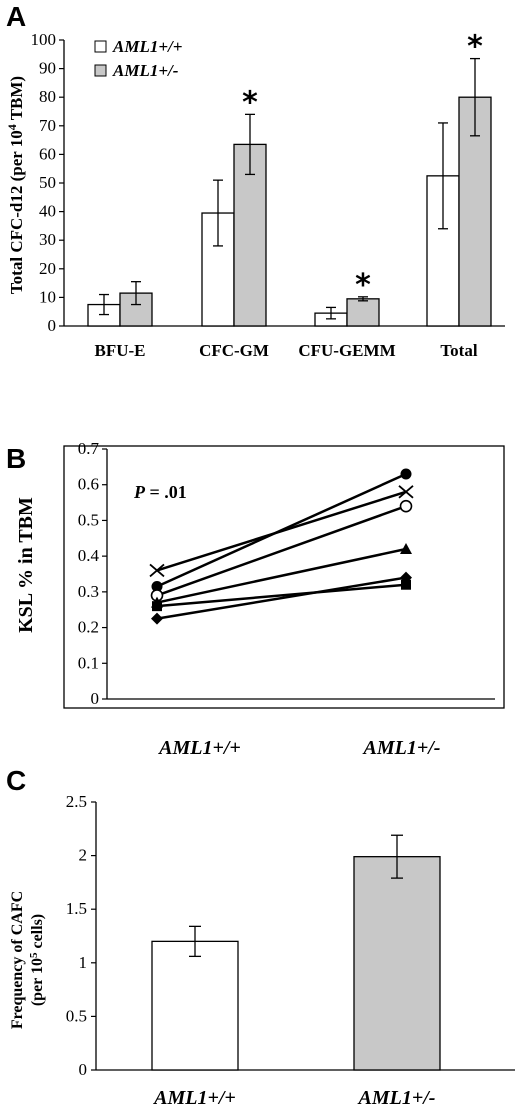  Describe the element at coordinates (298, 748) in the screenshot. I see `panel-b-category-labels: AML1+/+ AML1+/-` at that location.